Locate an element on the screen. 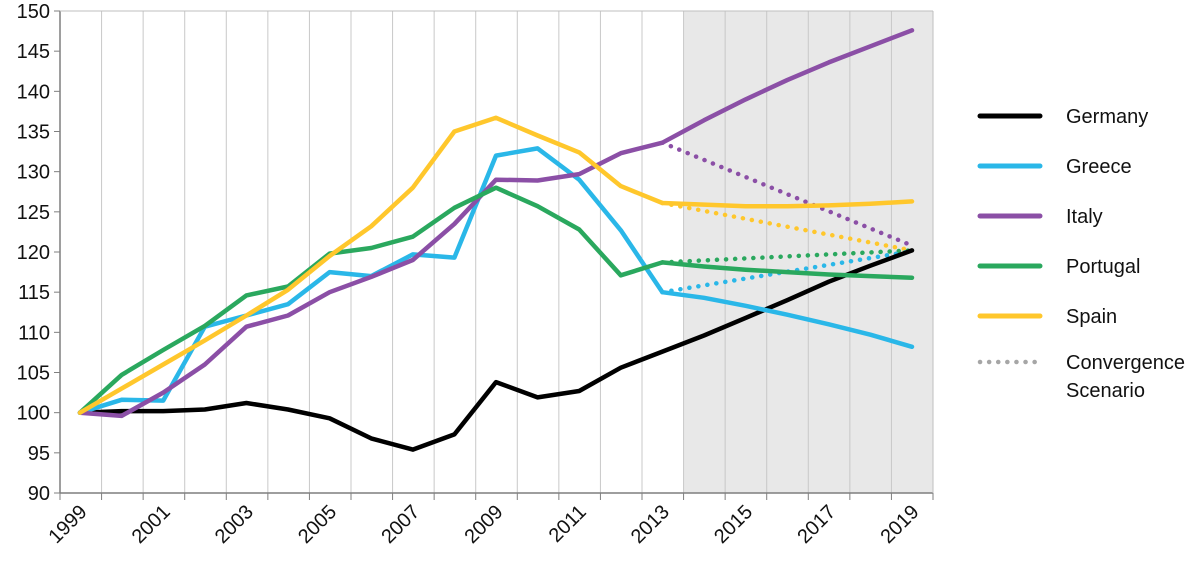  x-tick-label: 2001 is located at coordinates (151, 524).